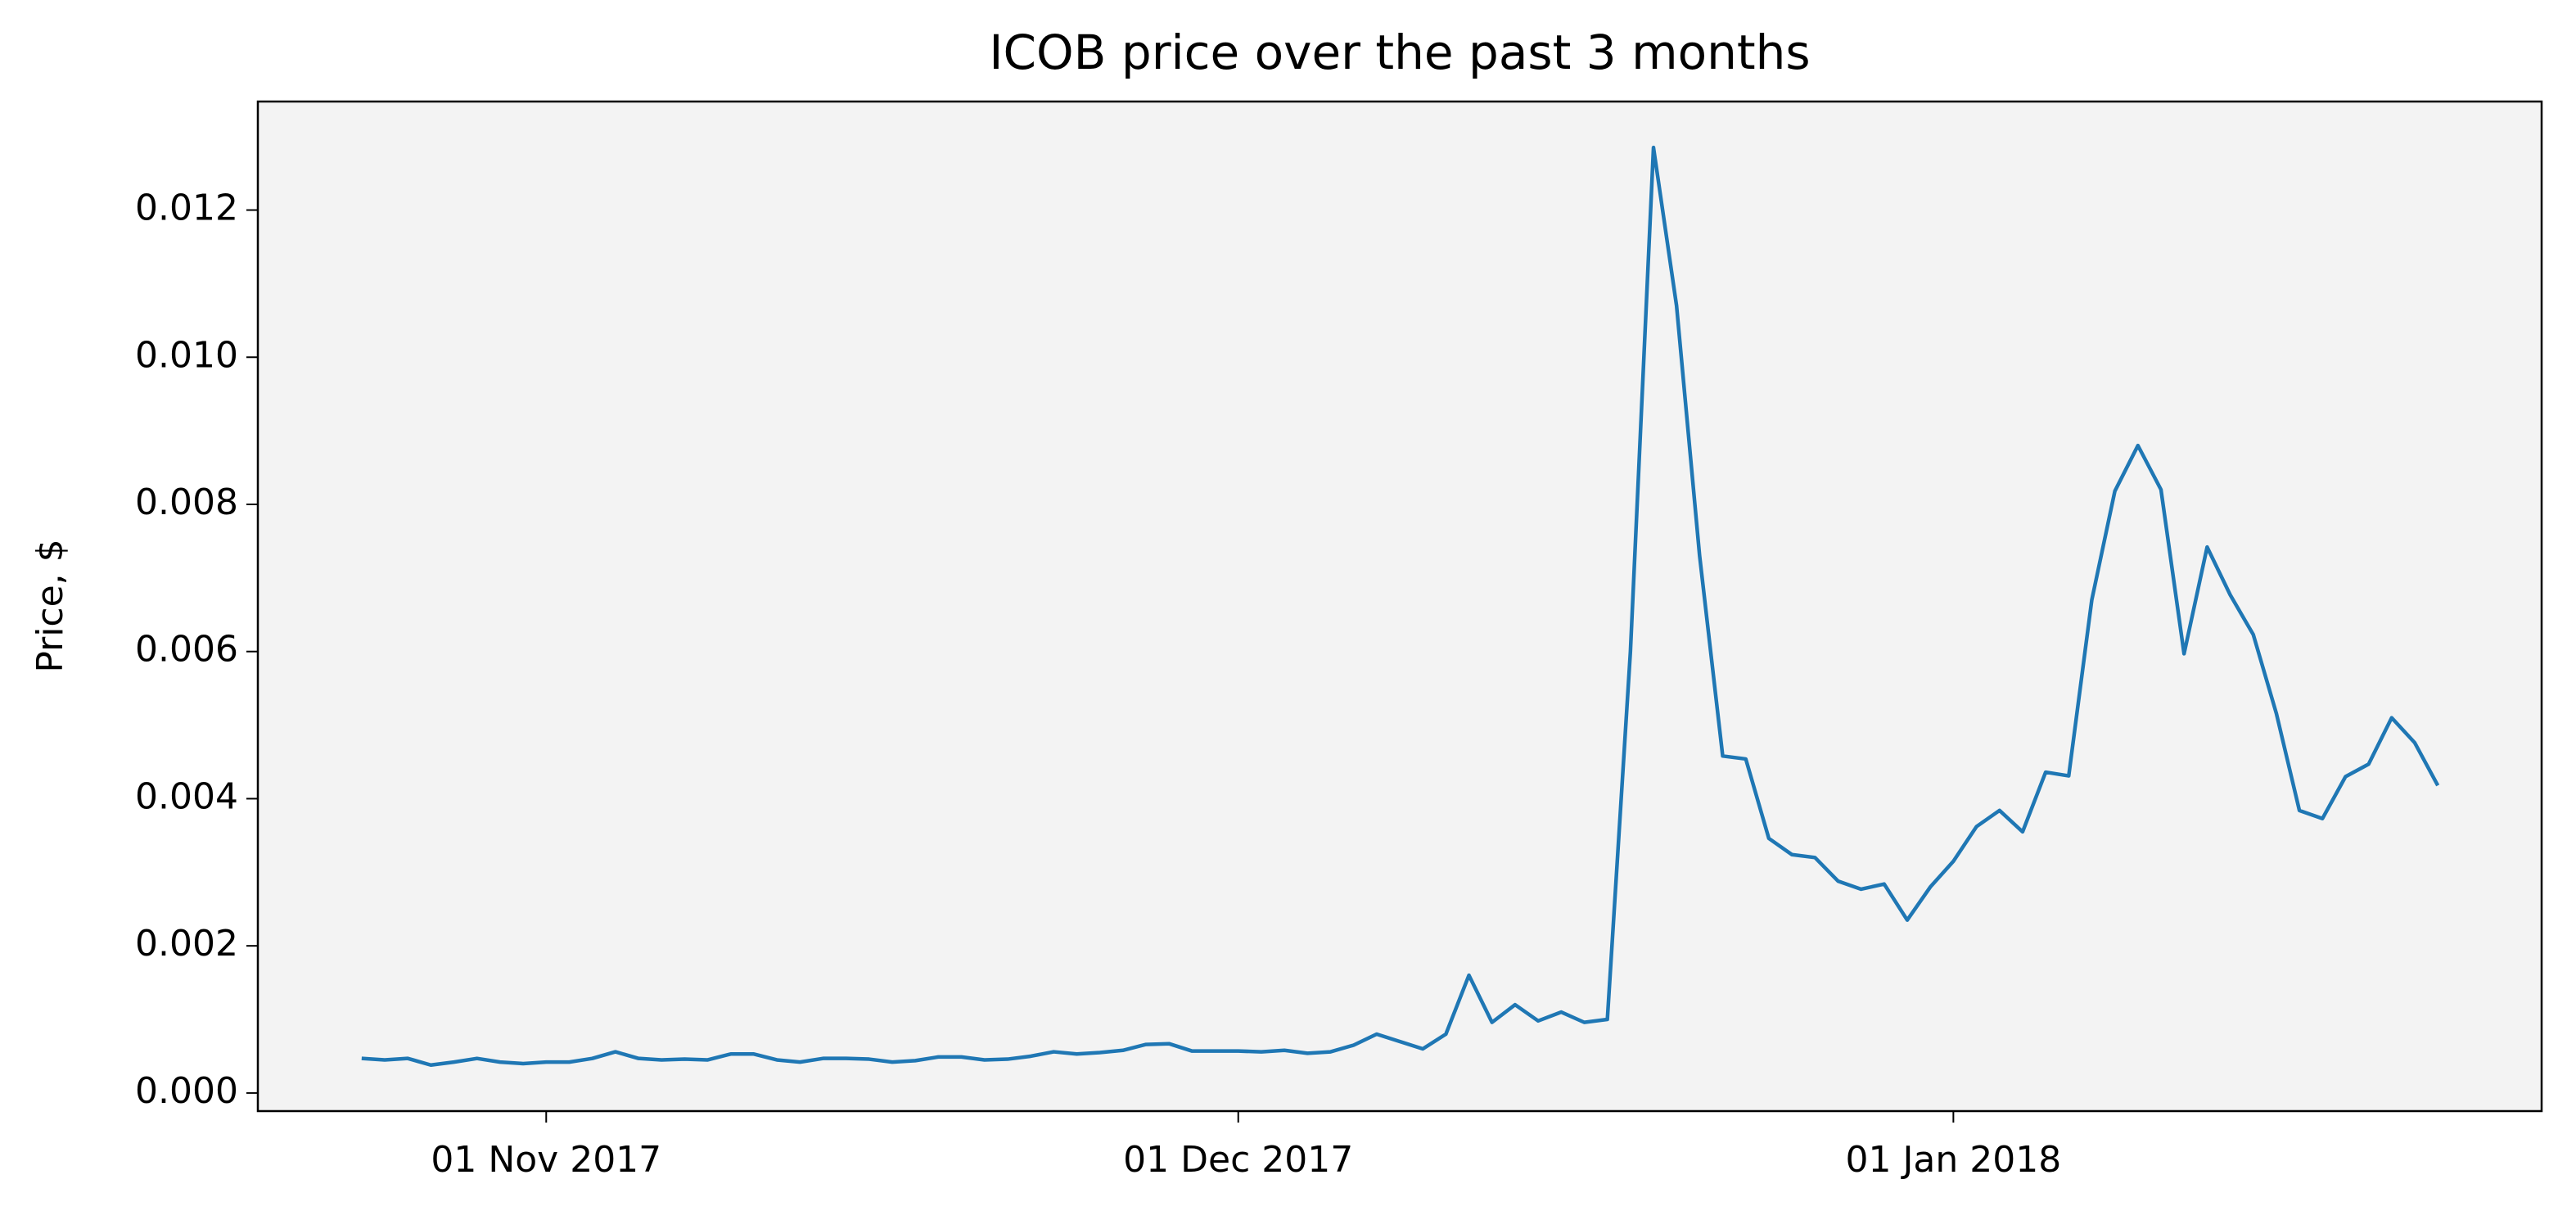 This screenshot has width=2576, height=1220. I want to click on y-axis-label: Price, $, so click(50, 605).